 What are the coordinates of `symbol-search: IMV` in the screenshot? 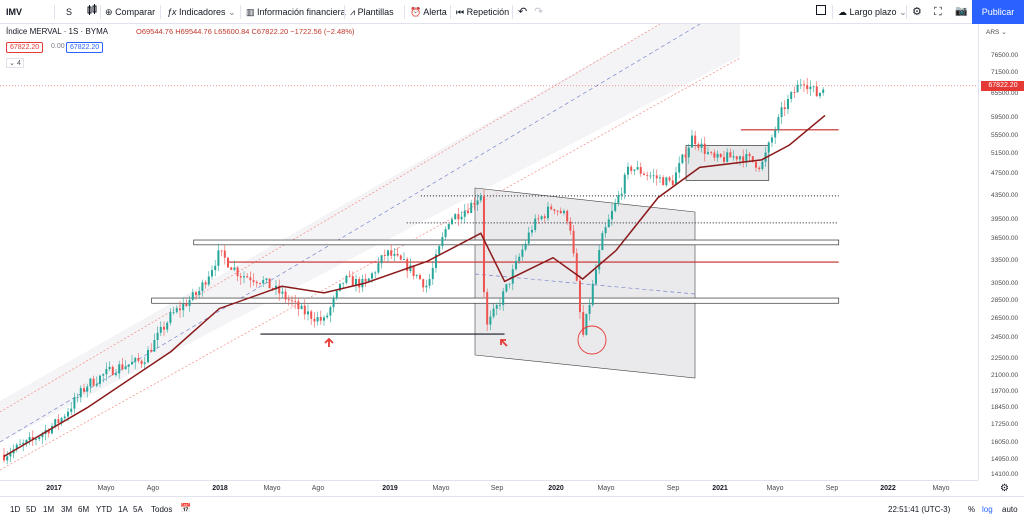 It's located at (14, 12).